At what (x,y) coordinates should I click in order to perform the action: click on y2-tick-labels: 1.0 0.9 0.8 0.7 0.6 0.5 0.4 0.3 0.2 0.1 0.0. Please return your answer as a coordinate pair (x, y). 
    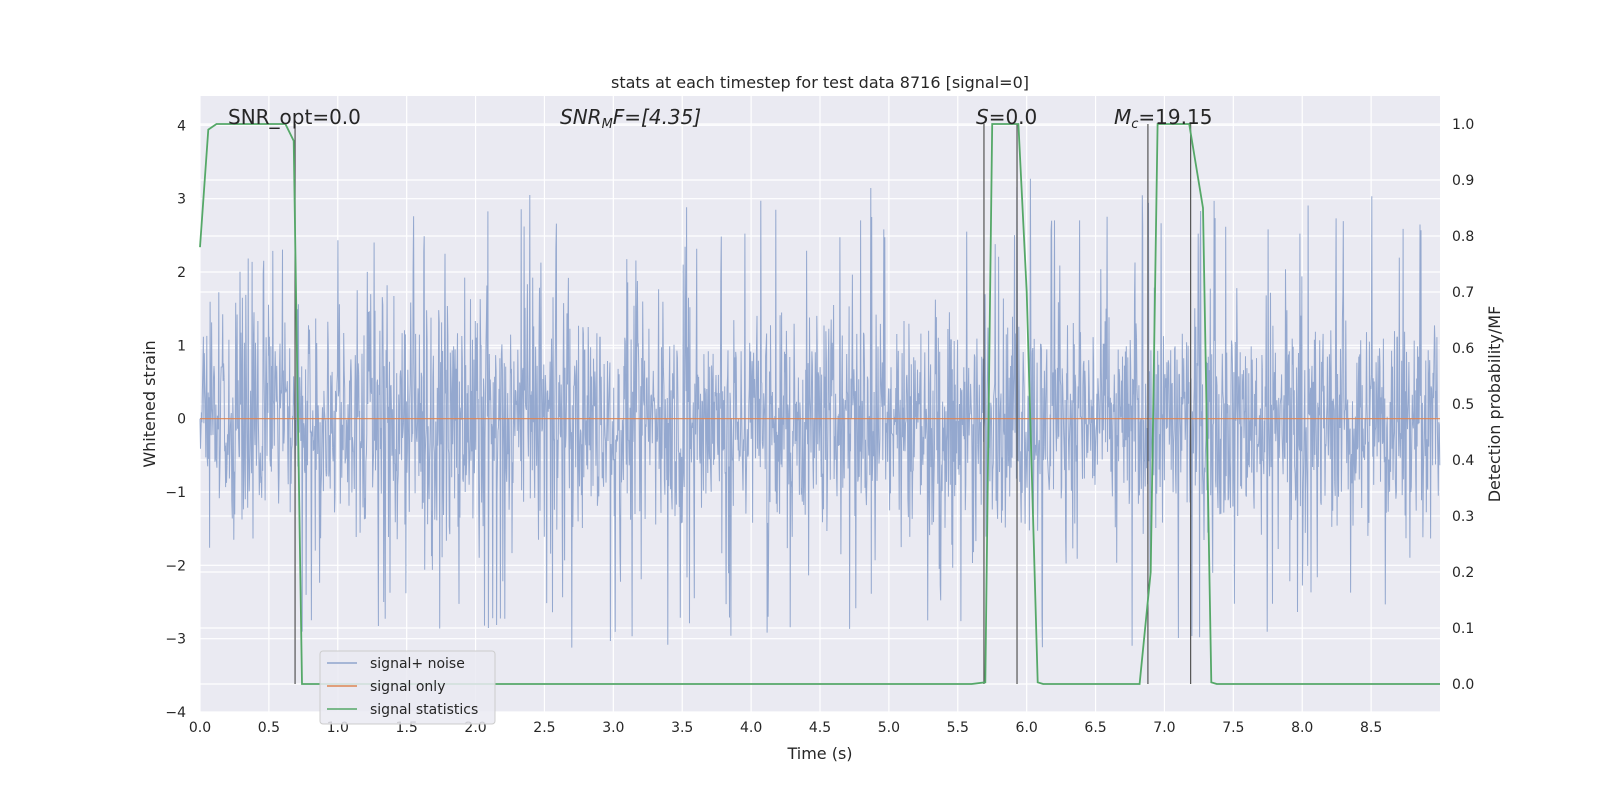
    Looking at the image, I should click on (1463, 405).